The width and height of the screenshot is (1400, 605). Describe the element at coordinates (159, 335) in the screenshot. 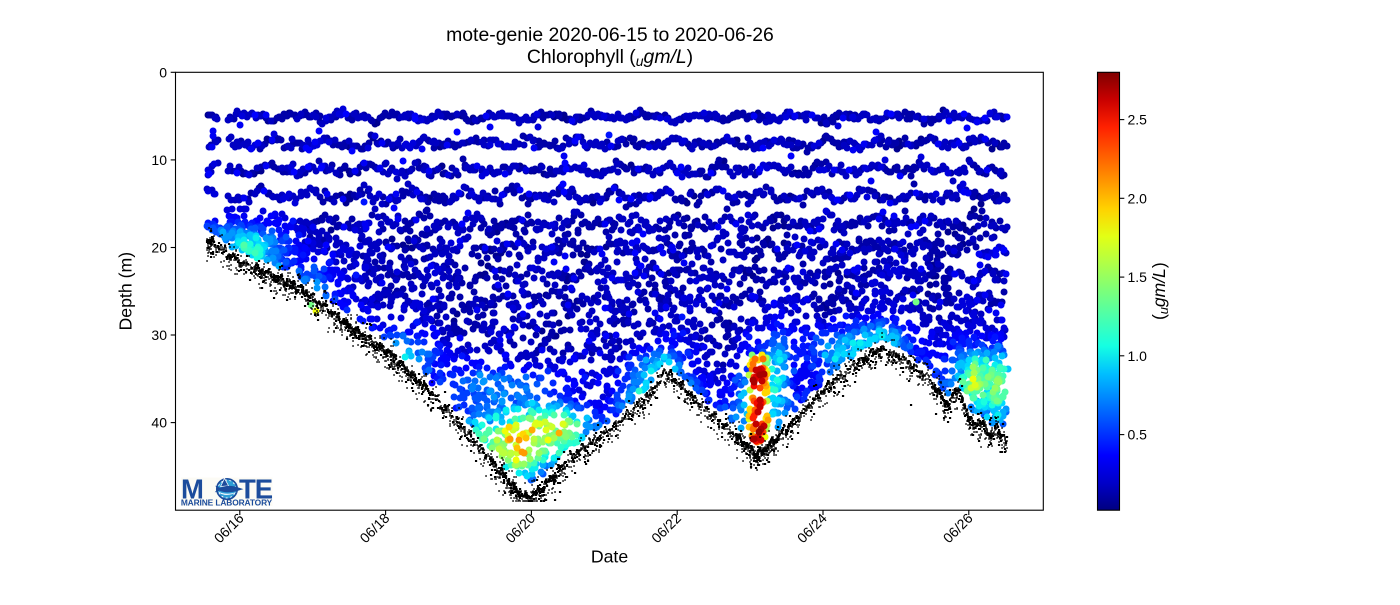

I see `svg-text: 30` at that location.